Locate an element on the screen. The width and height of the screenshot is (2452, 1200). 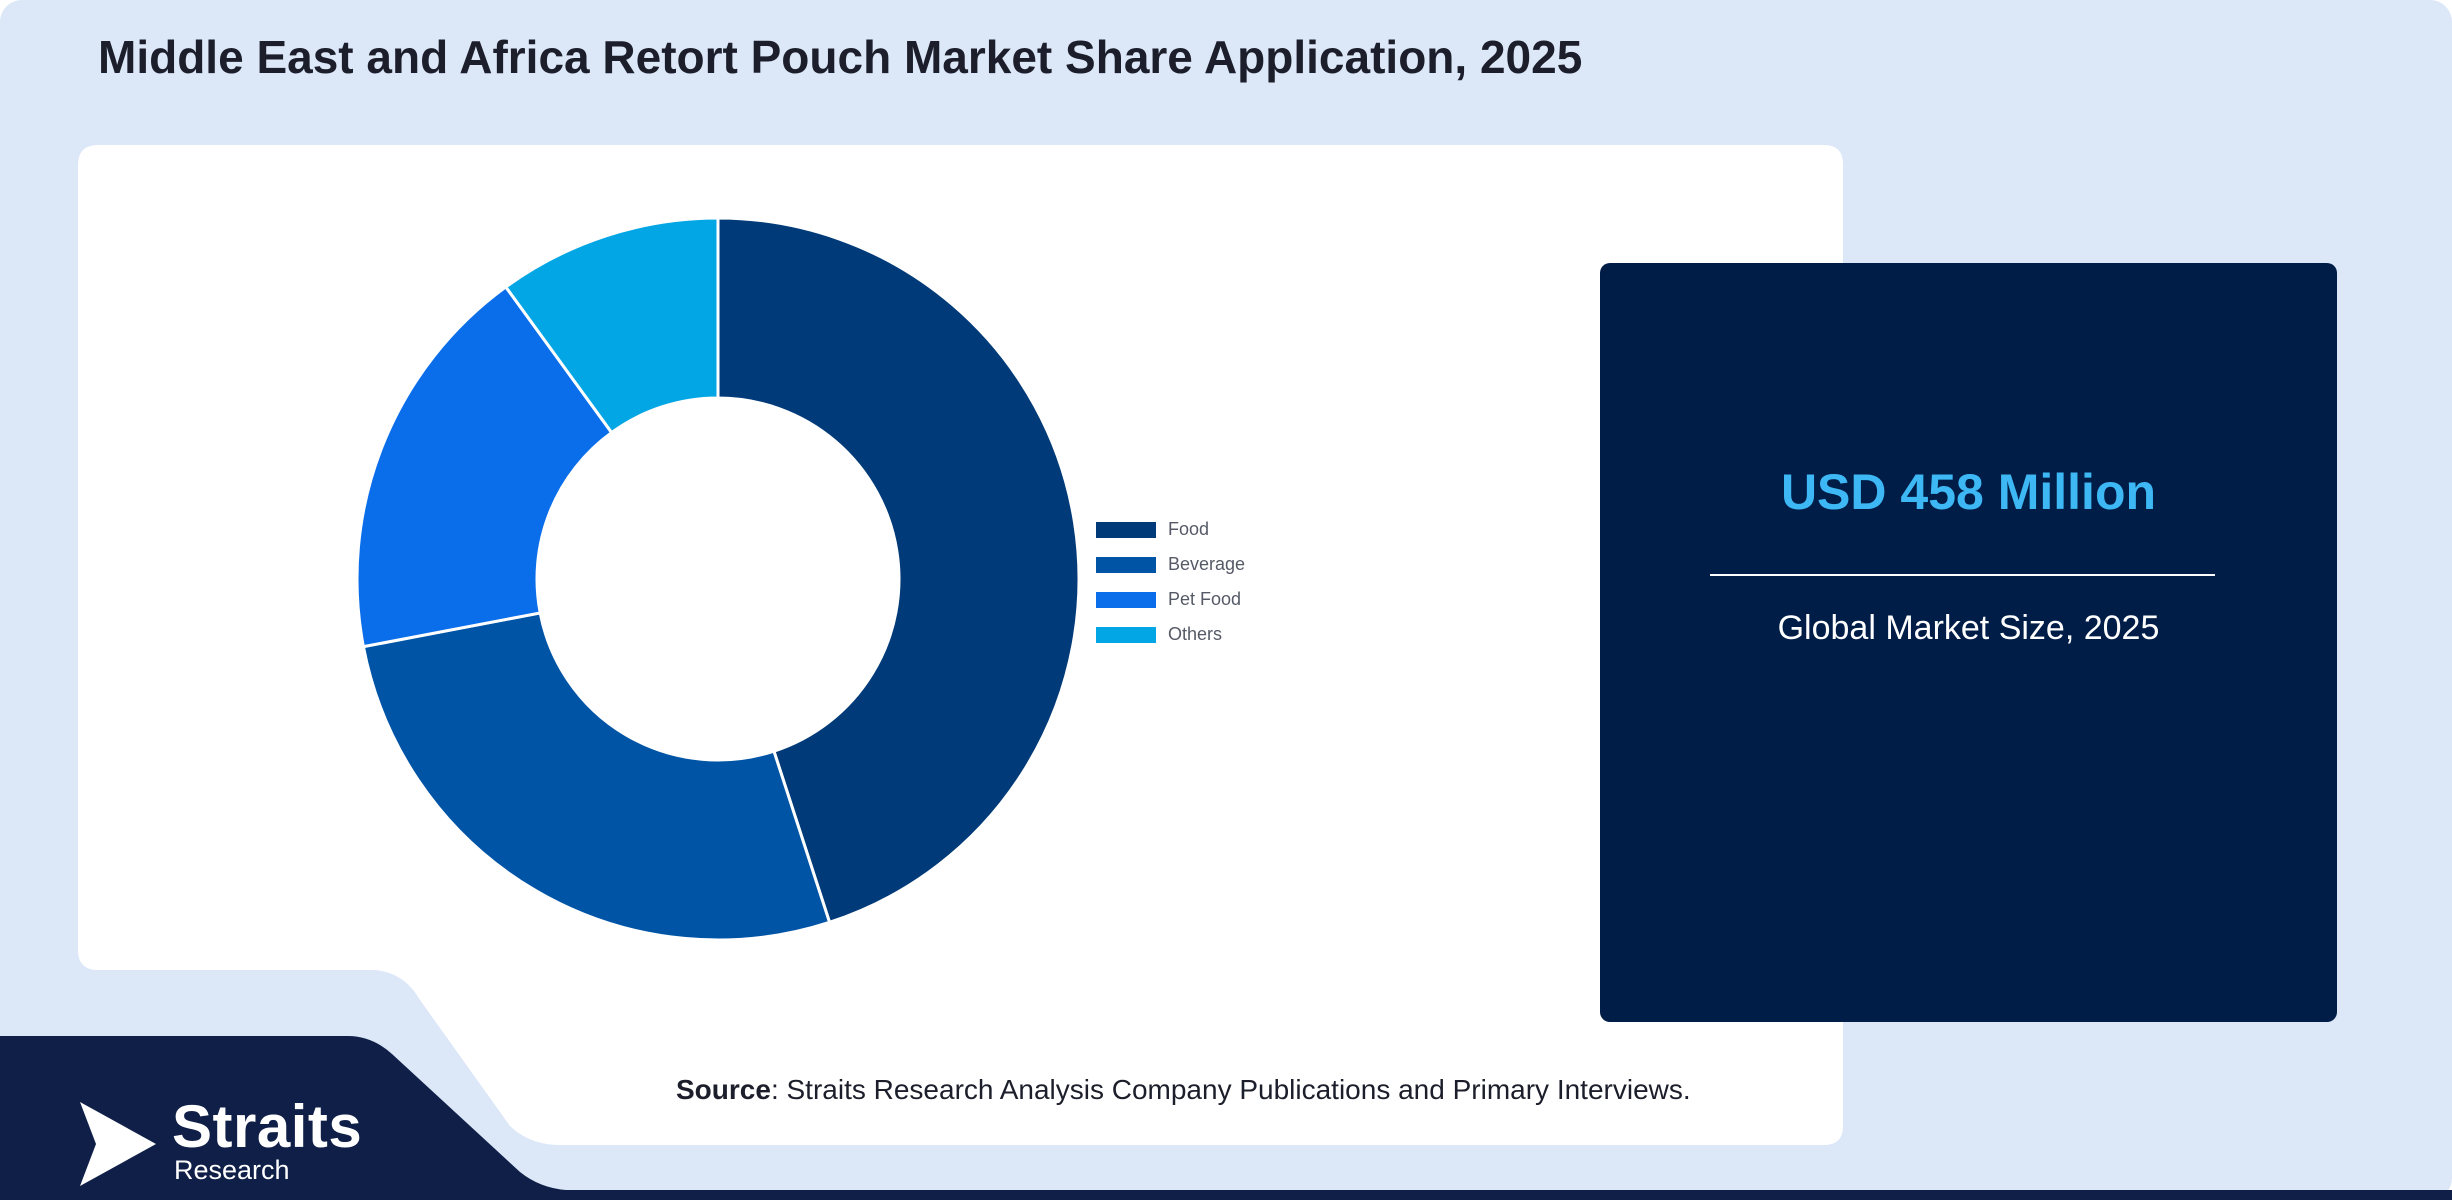
straits-research-logo: Straits Research is located at coordinates (238, 1139).